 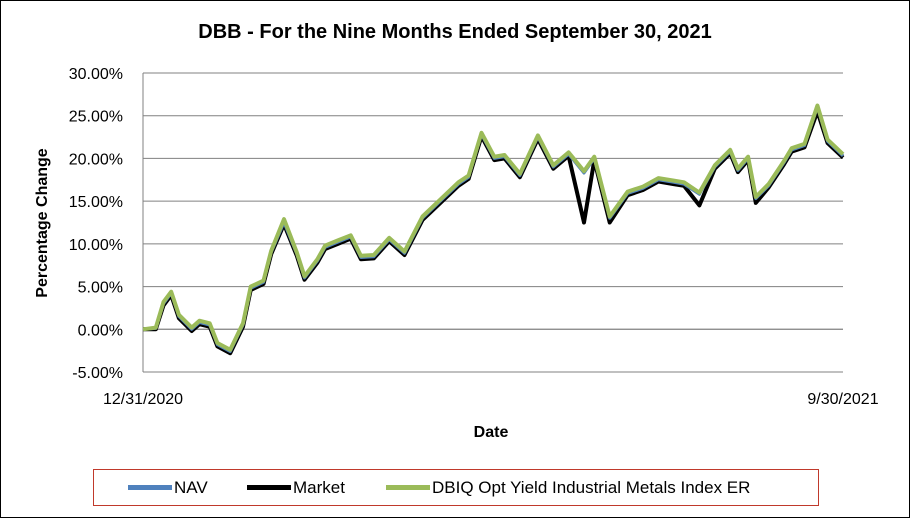 What do you see at coordinates (96, 74) in the screenshot?
I see `y-tick-label: 30.00%` at bounding box center [96, 74].